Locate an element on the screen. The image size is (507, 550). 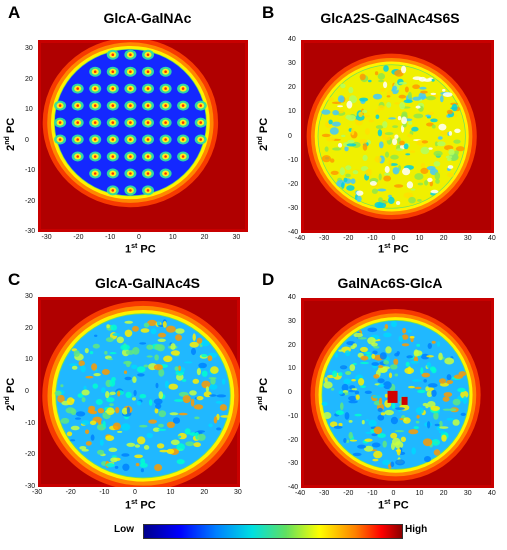
y-tick-label: 30 is located at coordinates (292, 321).